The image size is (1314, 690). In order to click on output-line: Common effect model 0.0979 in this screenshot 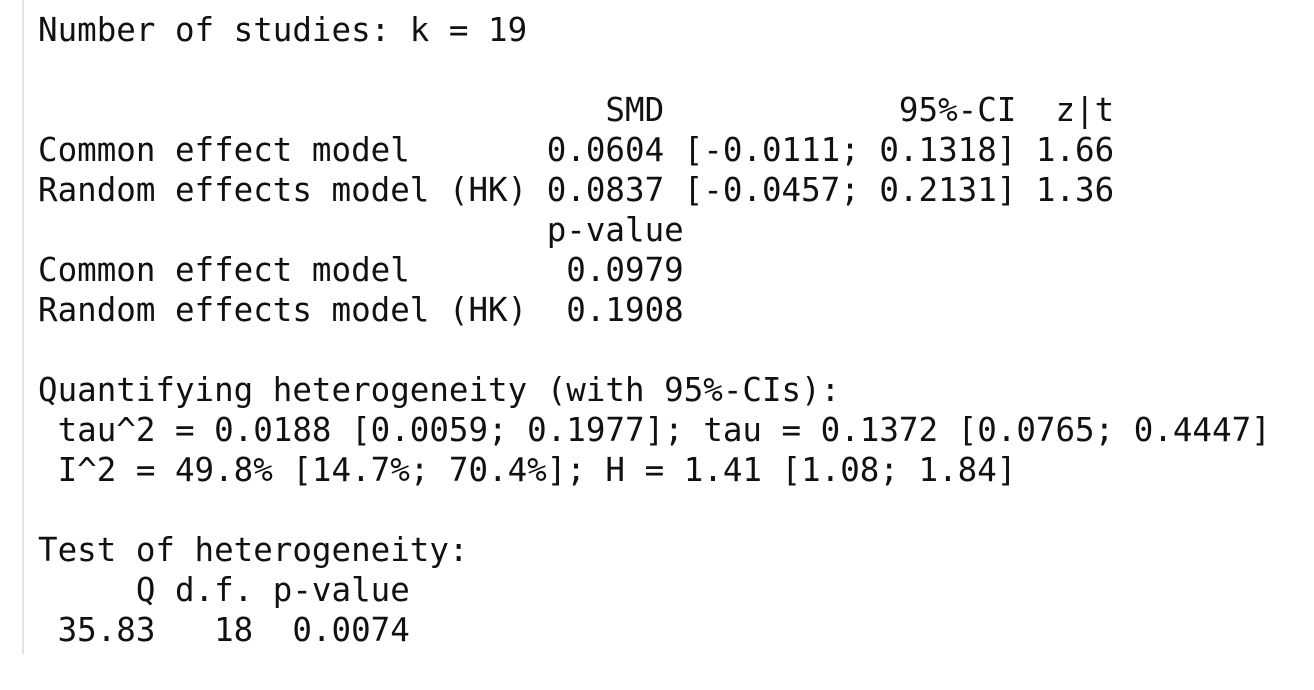, I will do `click(361, 270)`.